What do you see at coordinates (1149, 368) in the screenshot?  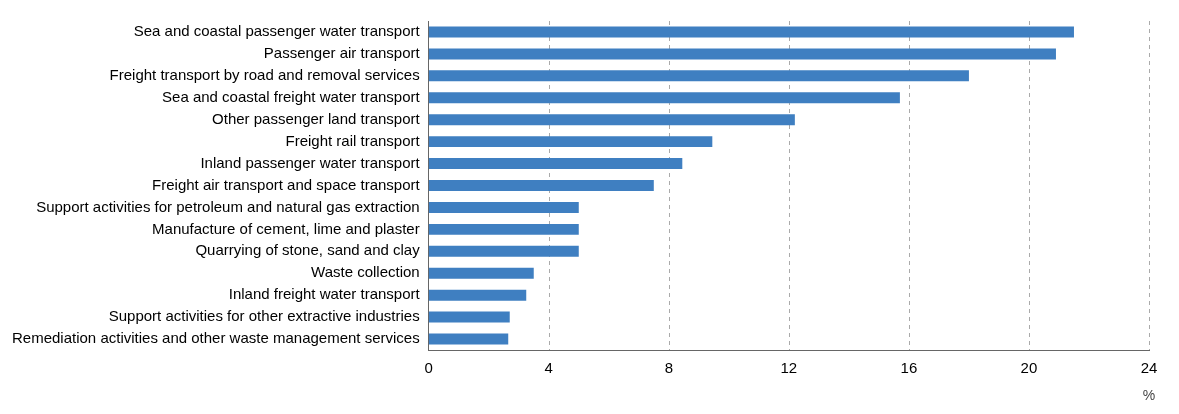 I see `x-tick-label: 24` at bounding box center [1149, 368].